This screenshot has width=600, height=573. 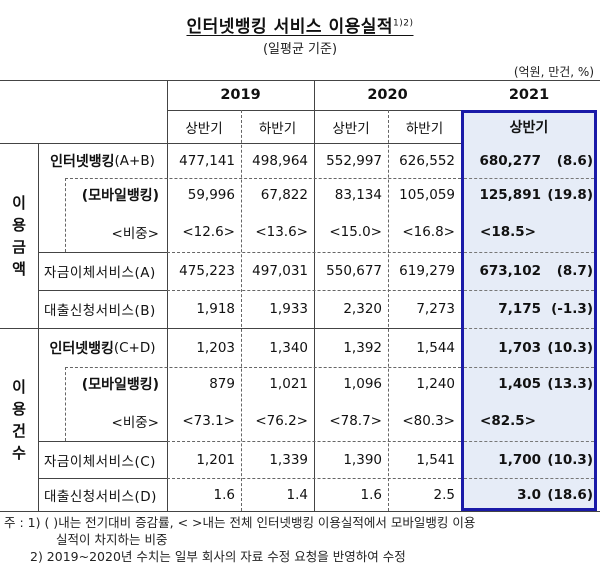 What do you see at coordinates (134, 160) in the screenshot?
I see `row-label-text: (A+B)` at bounding box center [134, 160].